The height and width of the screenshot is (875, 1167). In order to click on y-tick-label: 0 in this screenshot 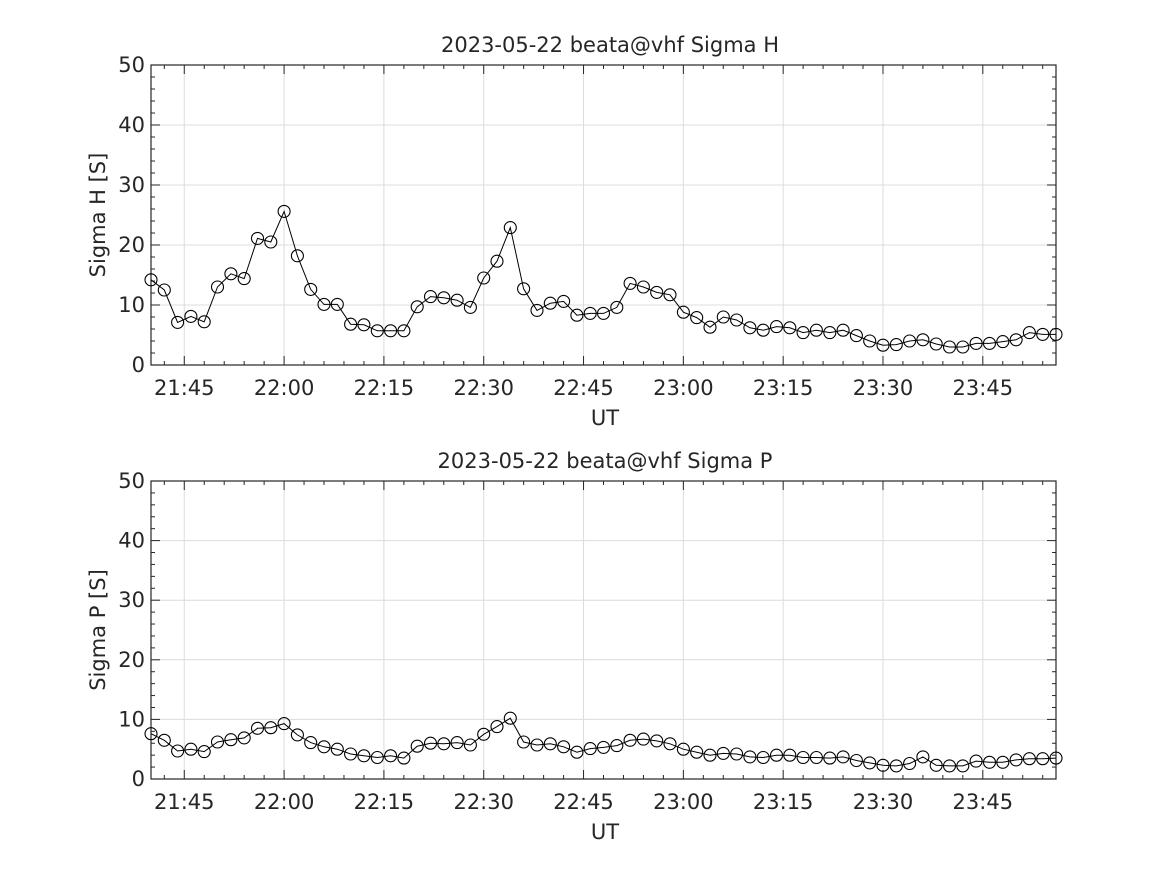, I will do `click(138, 779)`.